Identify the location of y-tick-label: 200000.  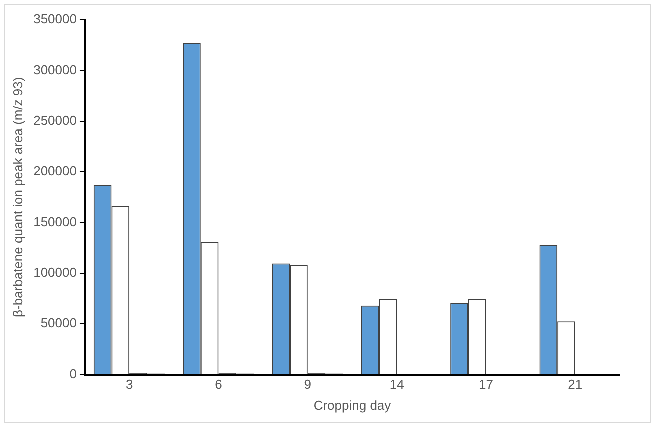
(55, 171).